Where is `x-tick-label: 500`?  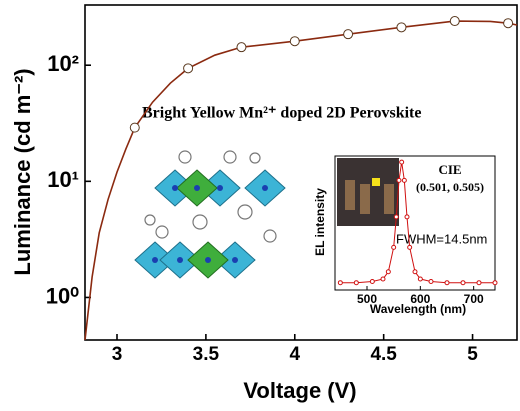 x-tick-label: 500 is located at coordinates (367, 299).